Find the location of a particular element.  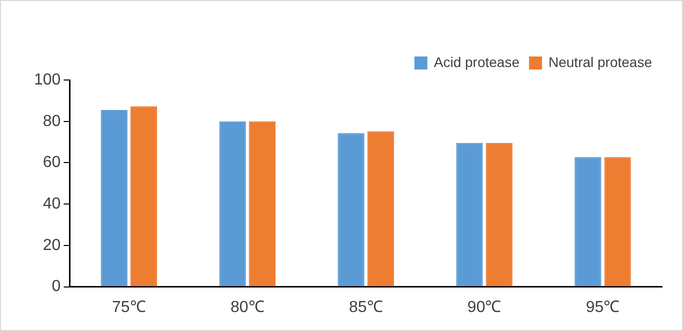

y-tick-label: 20 is located at coordinates (51, 245).